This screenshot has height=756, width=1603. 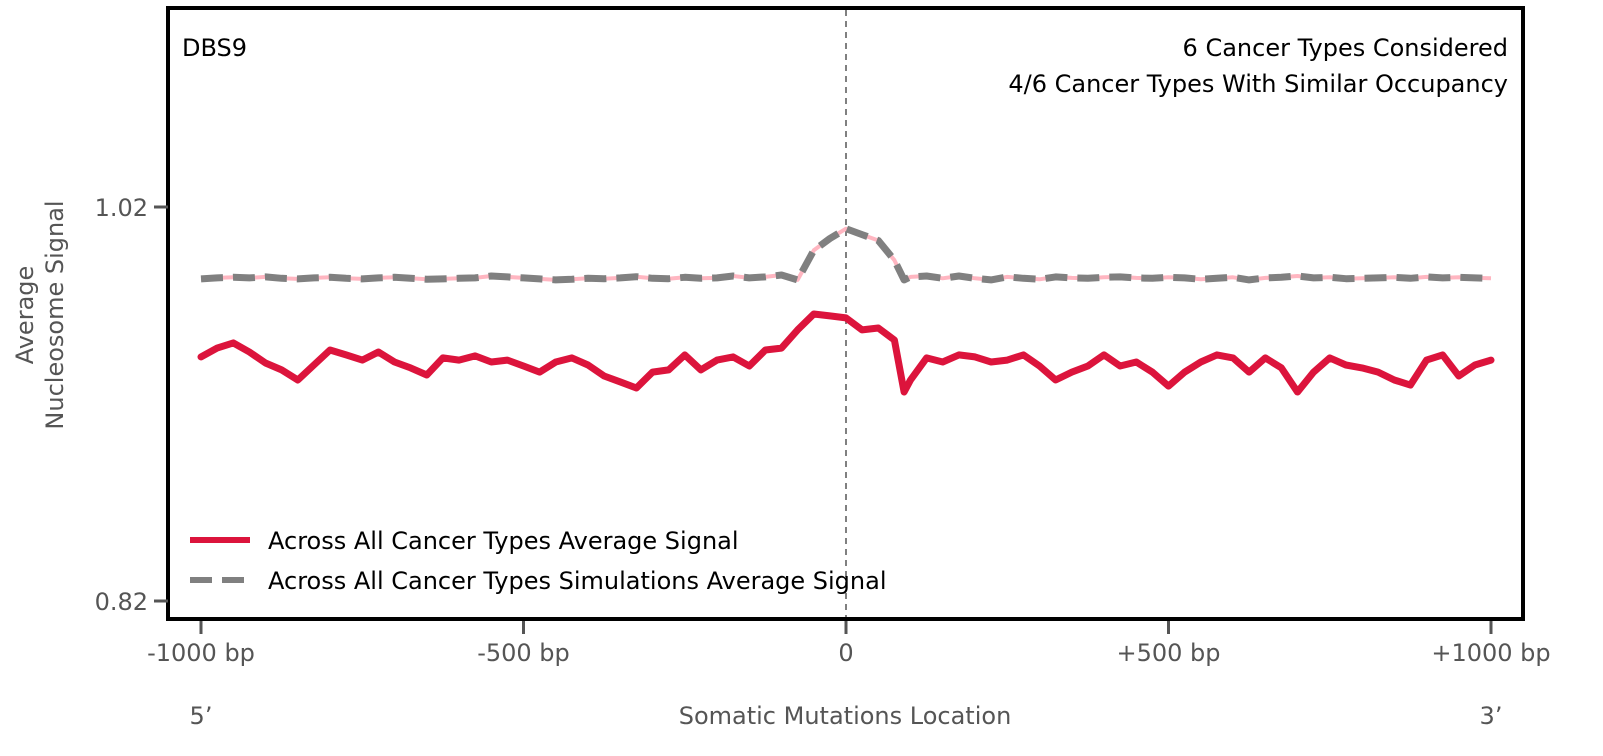 What do you see at coordinates (121, 208) in the screenshot?
I see `y-tick-label: 1.02` at bounding box center [121, 208].